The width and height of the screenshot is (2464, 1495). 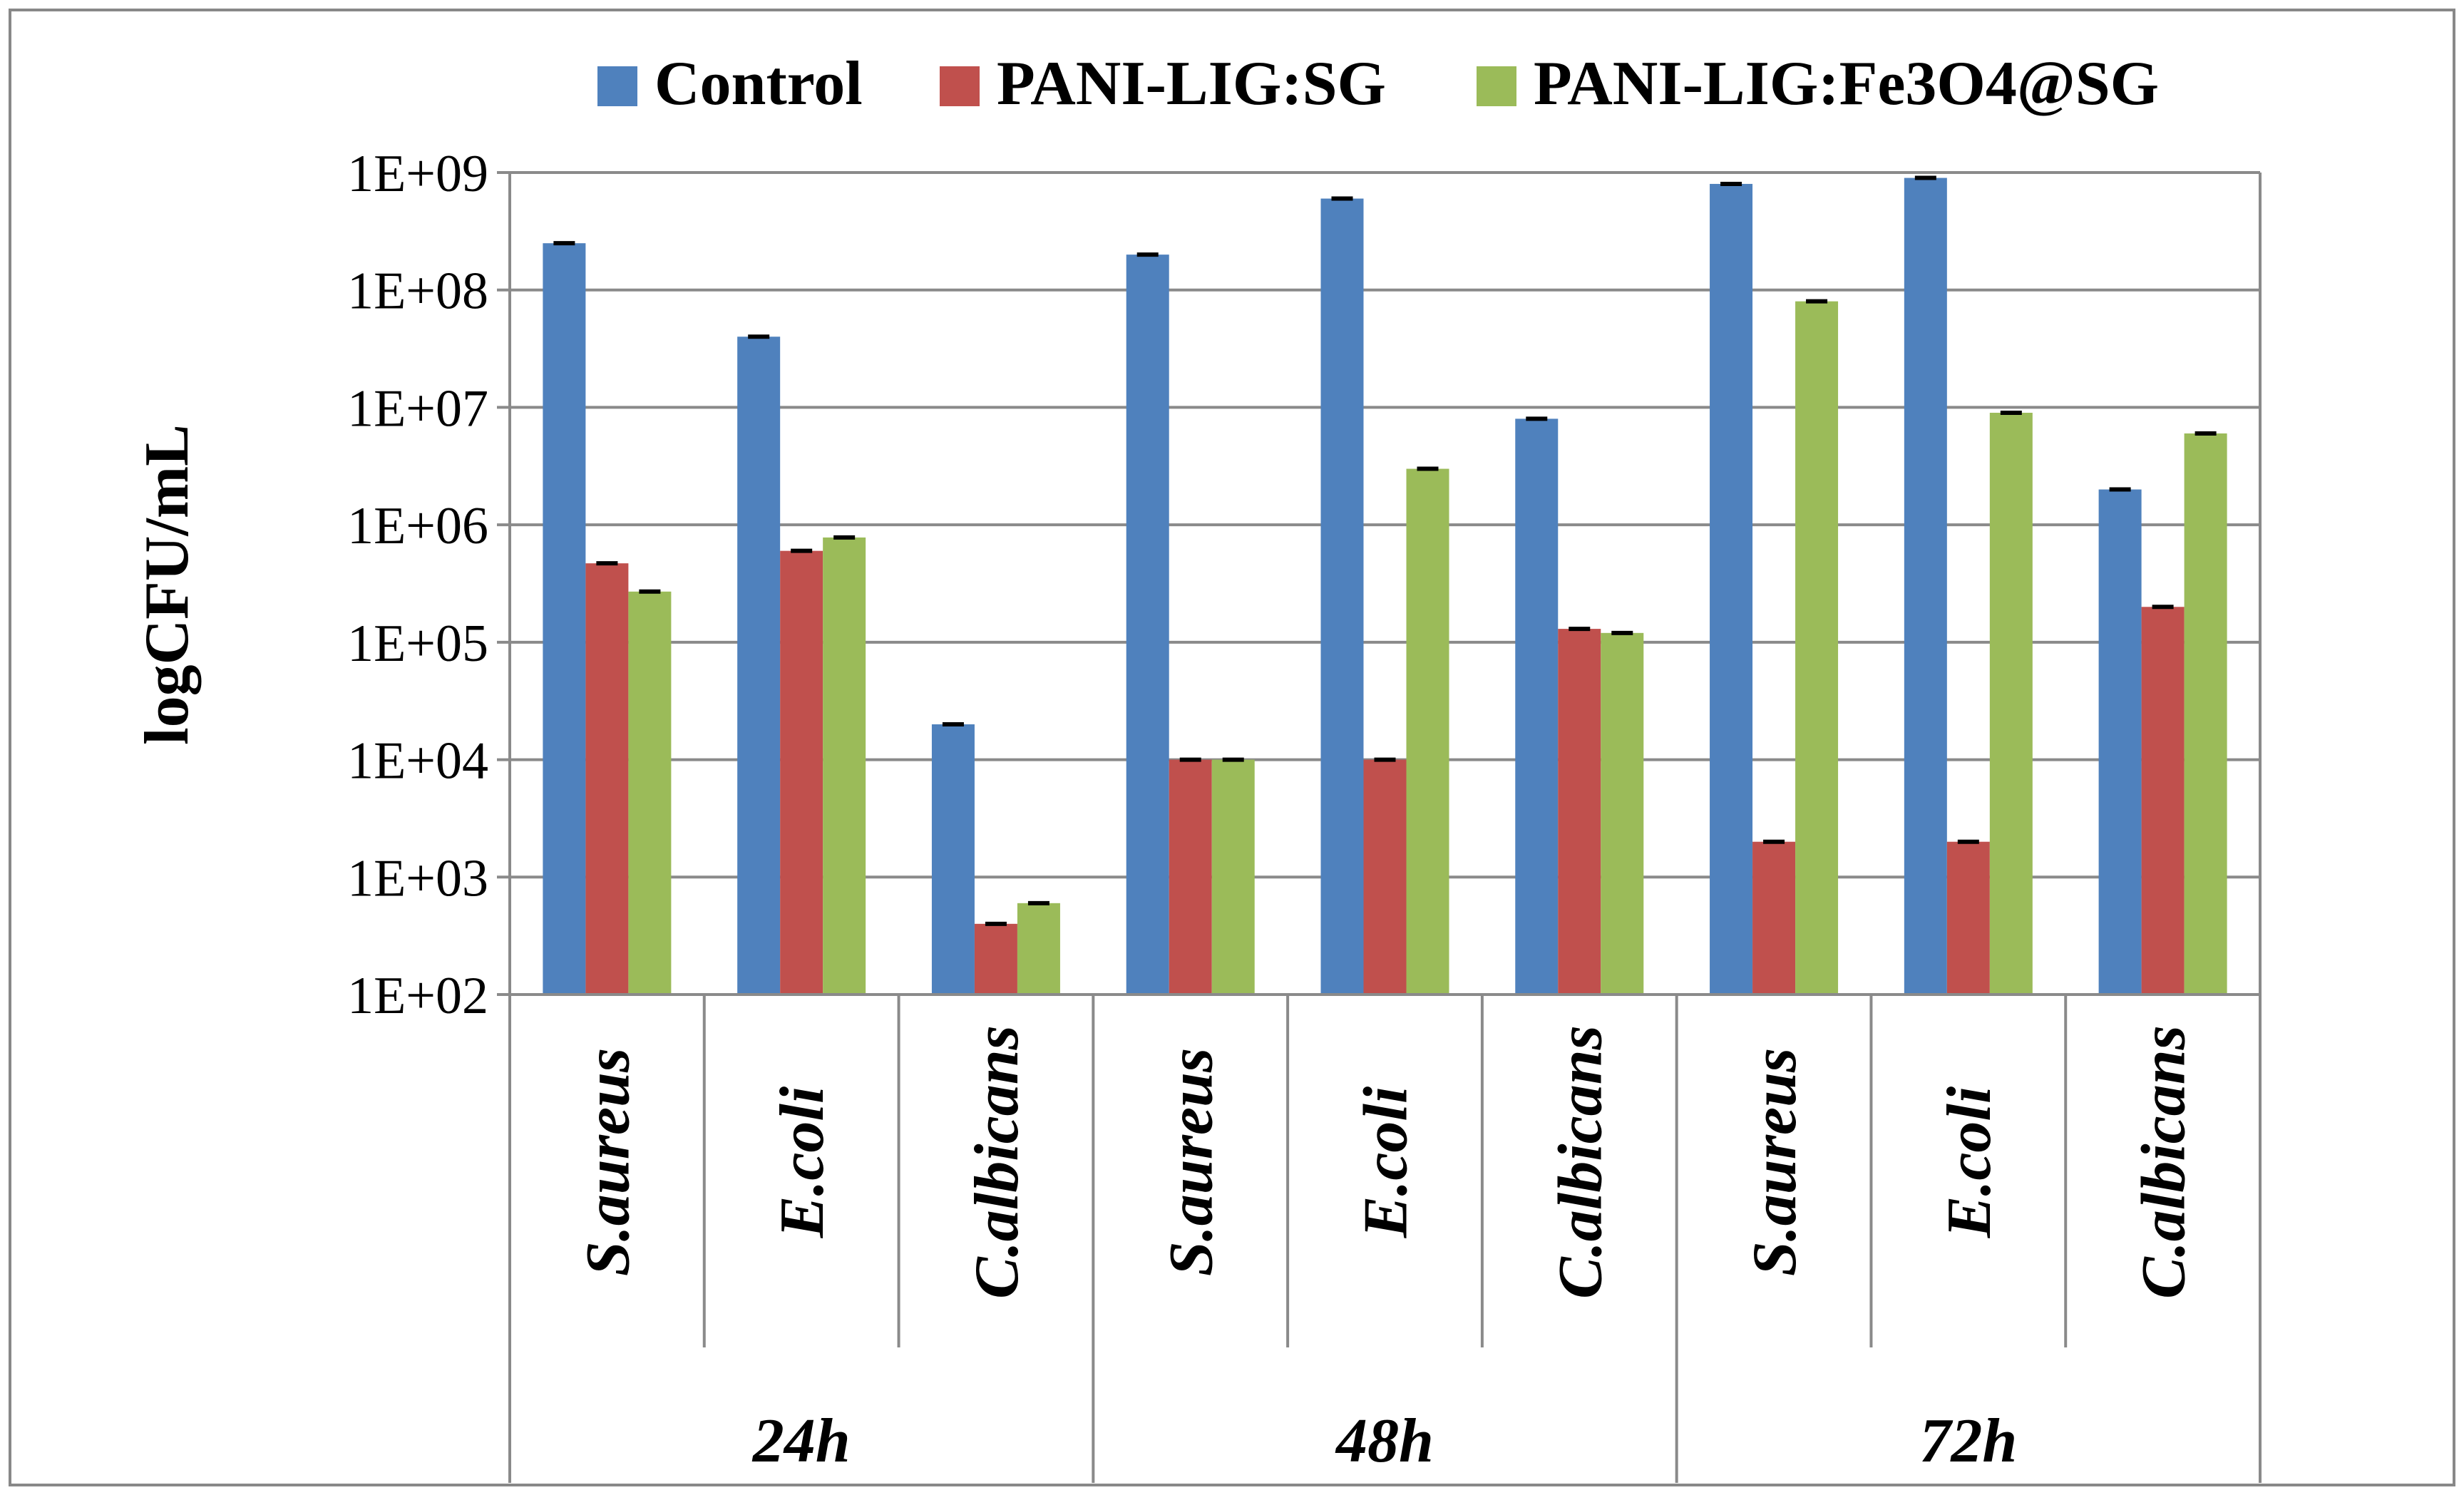 What do you see at coordinates (1191, 83) in the screenshot?
I see `legend-label: PANI-LIG:SG` at bounding box center [1191, 83].